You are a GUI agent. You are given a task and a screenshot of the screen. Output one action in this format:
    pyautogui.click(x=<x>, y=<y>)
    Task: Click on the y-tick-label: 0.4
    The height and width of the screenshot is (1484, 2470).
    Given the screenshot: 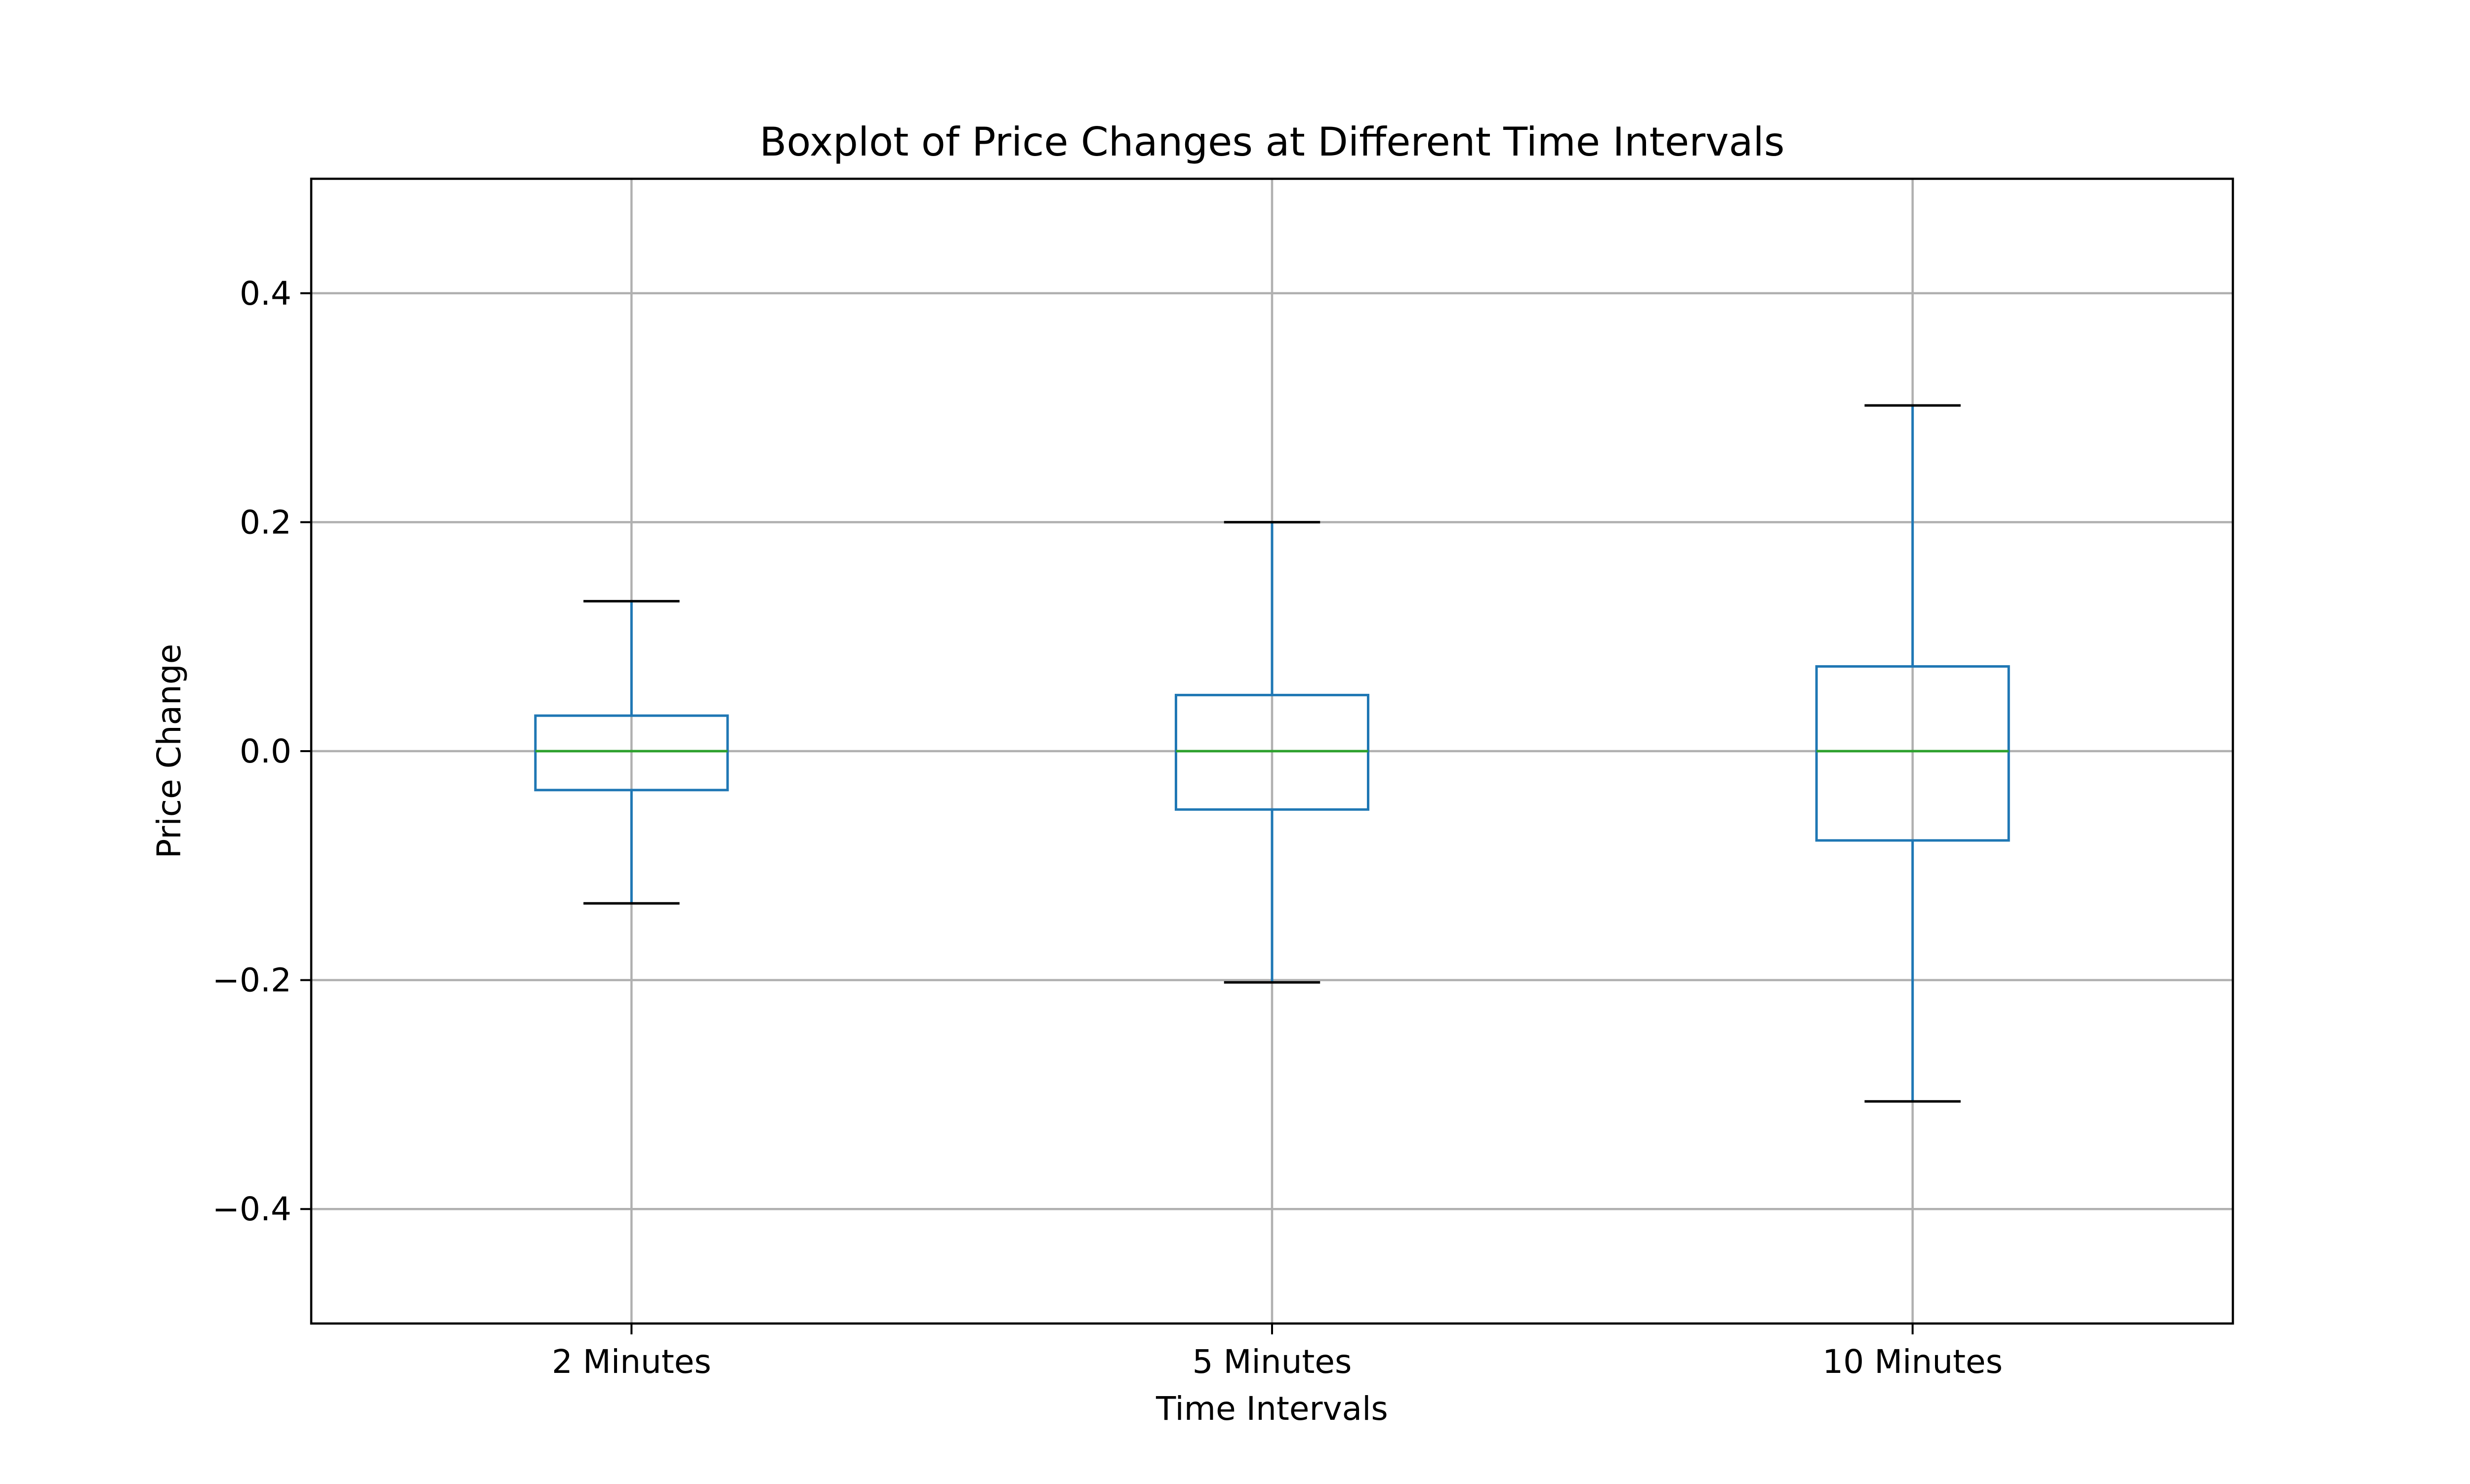 What is the action you would take?
    pyautogui.click(x=265, y=294)
    